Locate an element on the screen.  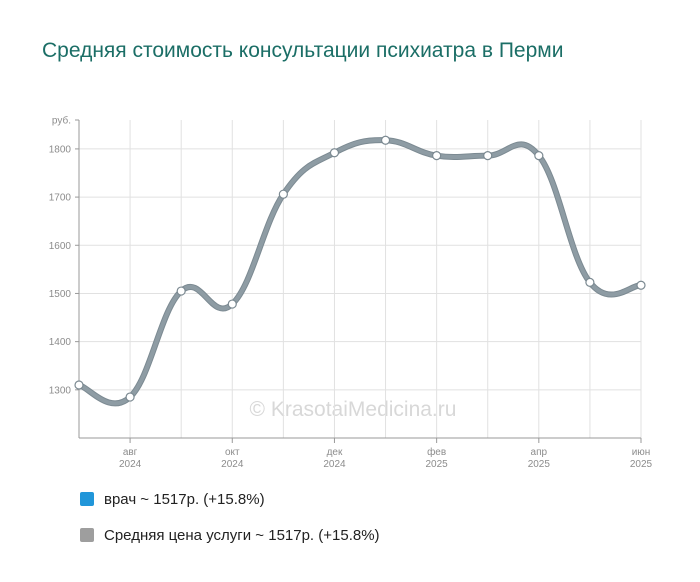
legend-swatch-doctor is located at coordinates (87, 499).